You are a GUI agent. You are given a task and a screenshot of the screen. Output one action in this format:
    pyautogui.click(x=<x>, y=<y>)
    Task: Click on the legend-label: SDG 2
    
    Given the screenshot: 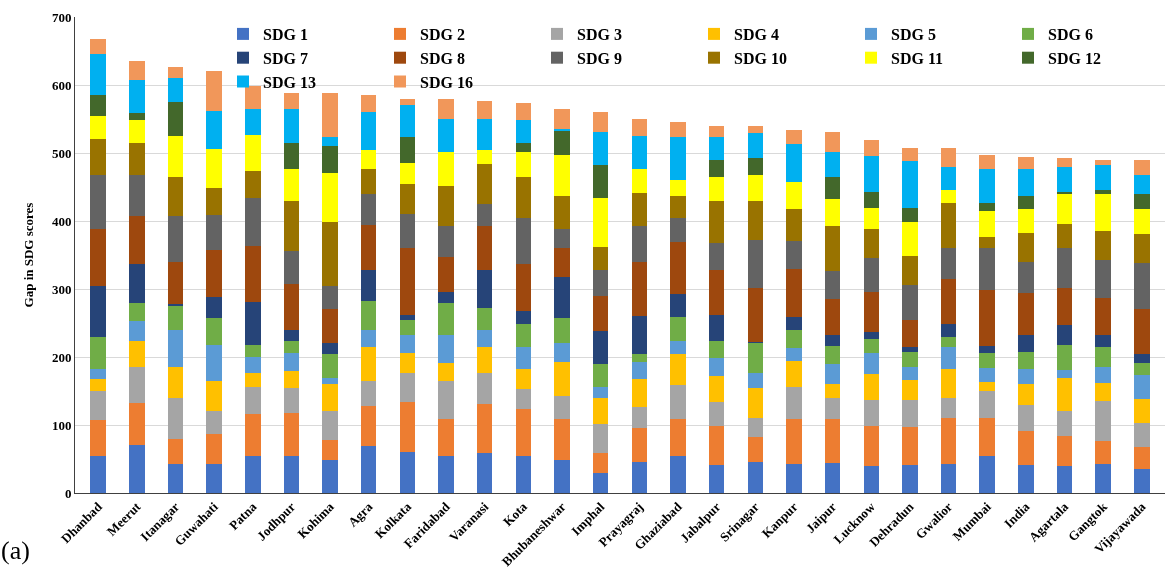 What is the action you would take?
    pyautogui.click(x=442, y=35)
    